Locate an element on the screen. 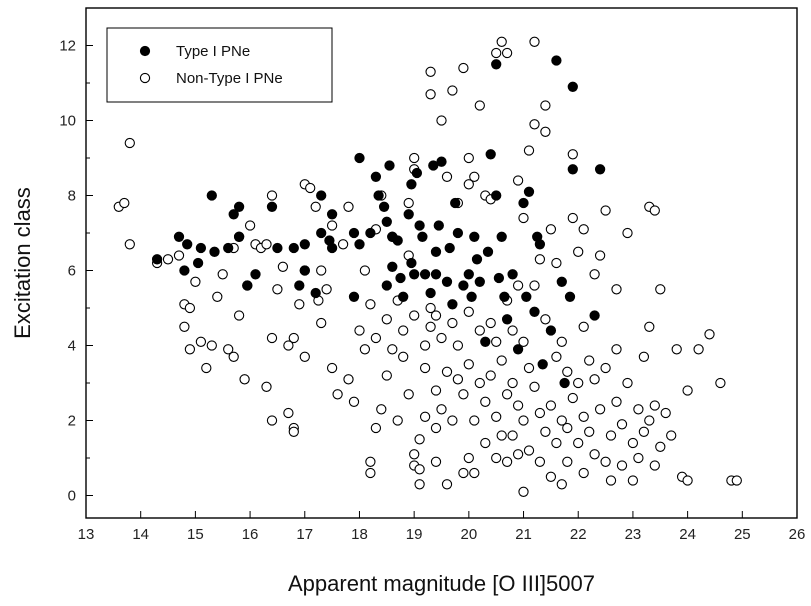 Image resolution: width=811 pixels, height=606 pixels. x-tick-label: 24 is located at coordinates (687, 534).